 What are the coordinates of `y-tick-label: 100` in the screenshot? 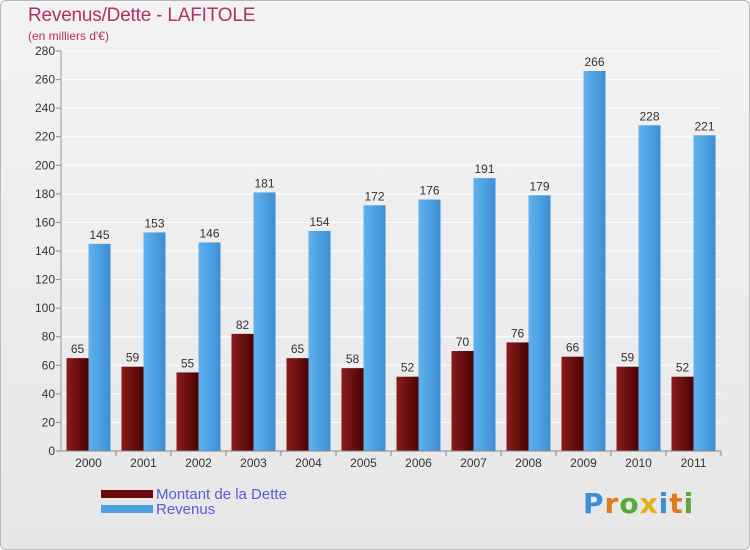 It's located at (45, 308).